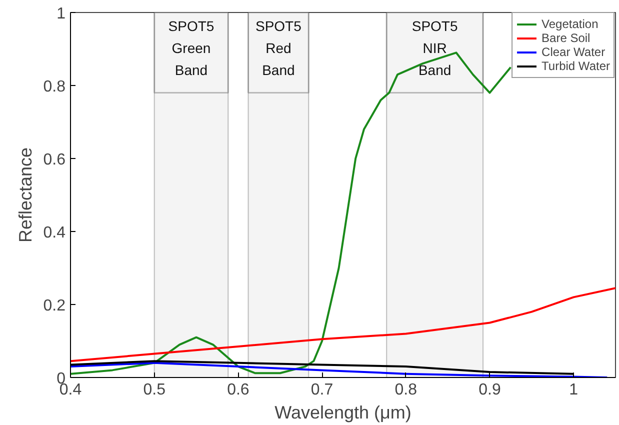 Image resolution: width=619 pixels, height=425 pixels. Describe the element at coordinates (576, 66) in the screenshot. I see `legend-label: Turbid Water` at that location.